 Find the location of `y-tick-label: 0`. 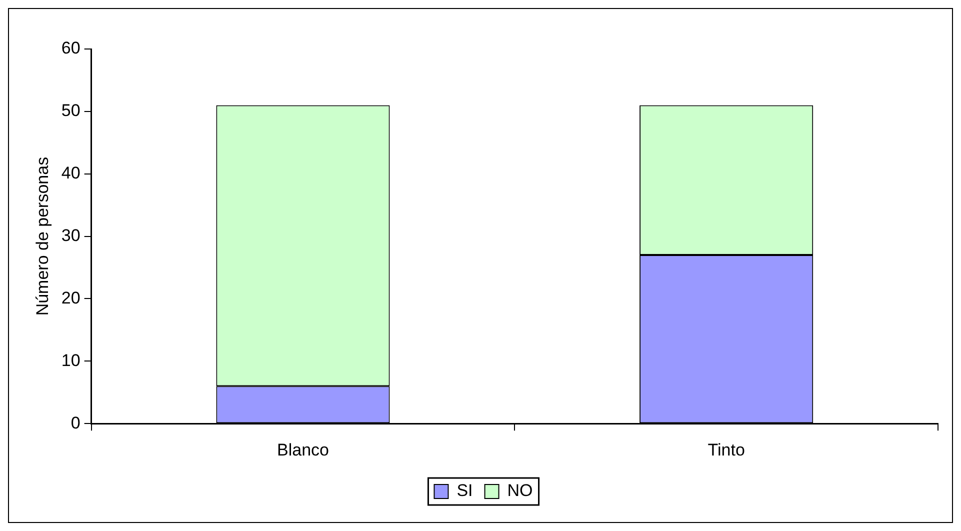

y-tick-label: 0 is located at coordinates (75, 422).